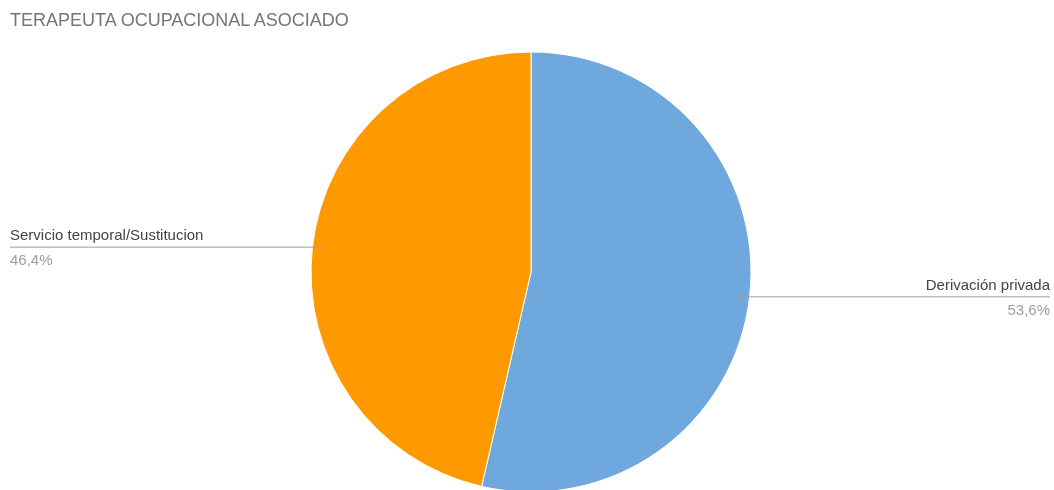  What do you see at coordinates (31, 260) in the screenshot?
I see `data-label: 46,4%` at bounding box center [31, 260].